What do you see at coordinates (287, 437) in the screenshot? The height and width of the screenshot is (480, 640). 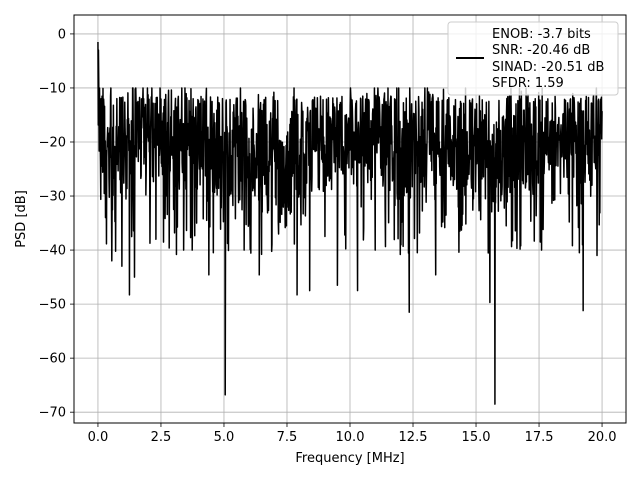 I see `x-tick-label: 7.5` at bounding box center [287, 437].